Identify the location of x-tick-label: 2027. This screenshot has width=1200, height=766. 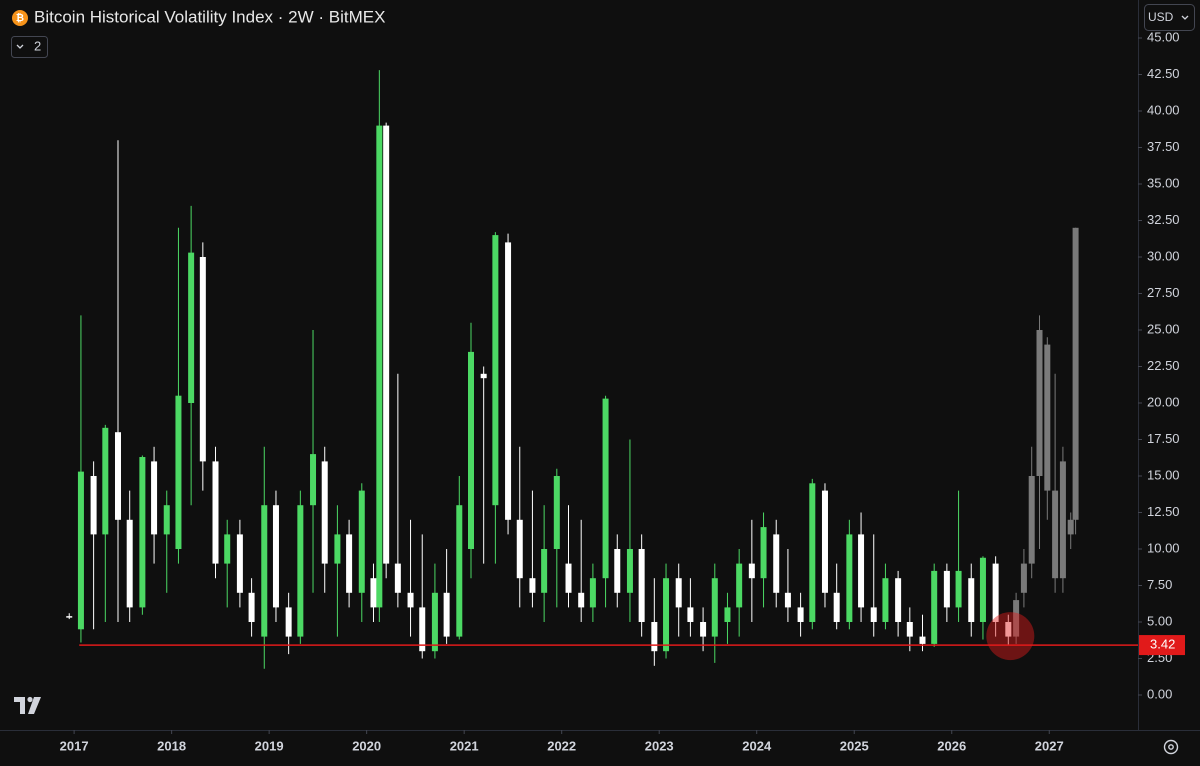
(1049, 745).